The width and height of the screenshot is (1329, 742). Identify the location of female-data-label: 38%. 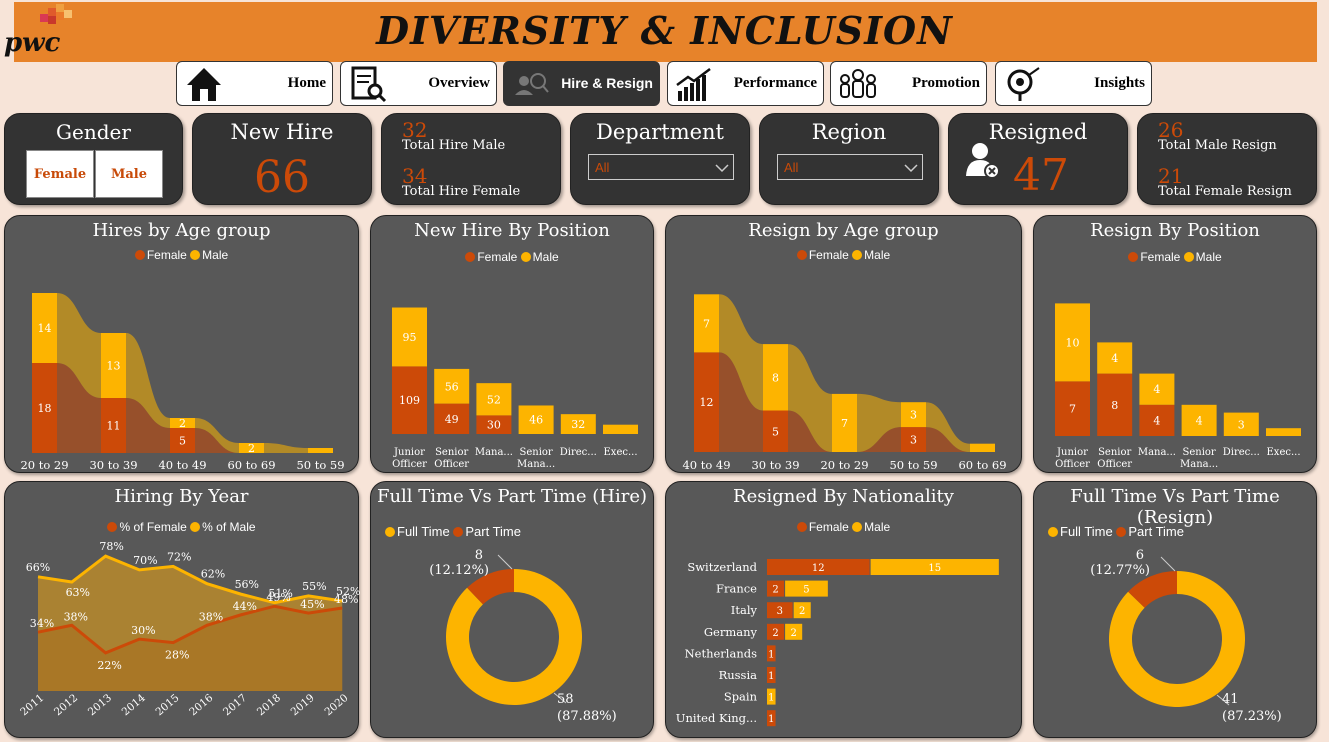
(76, 616).